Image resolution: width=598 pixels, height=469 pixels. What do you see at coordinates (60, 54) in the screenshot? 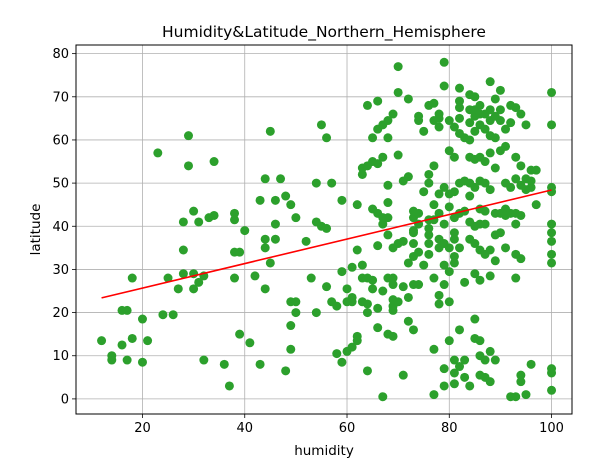
I see `y-tick-label: 80` at bounding box center [60, 54].